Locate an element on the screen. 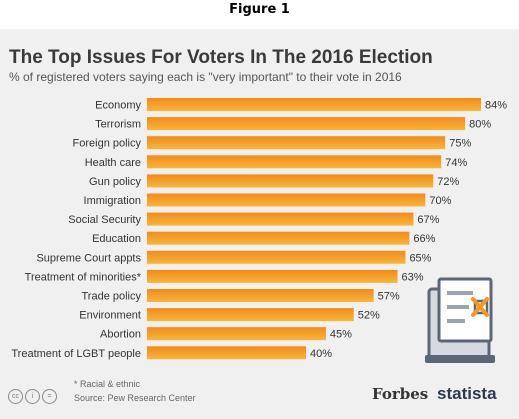  license-icons: cc i = is located at coordinates (33, 394).